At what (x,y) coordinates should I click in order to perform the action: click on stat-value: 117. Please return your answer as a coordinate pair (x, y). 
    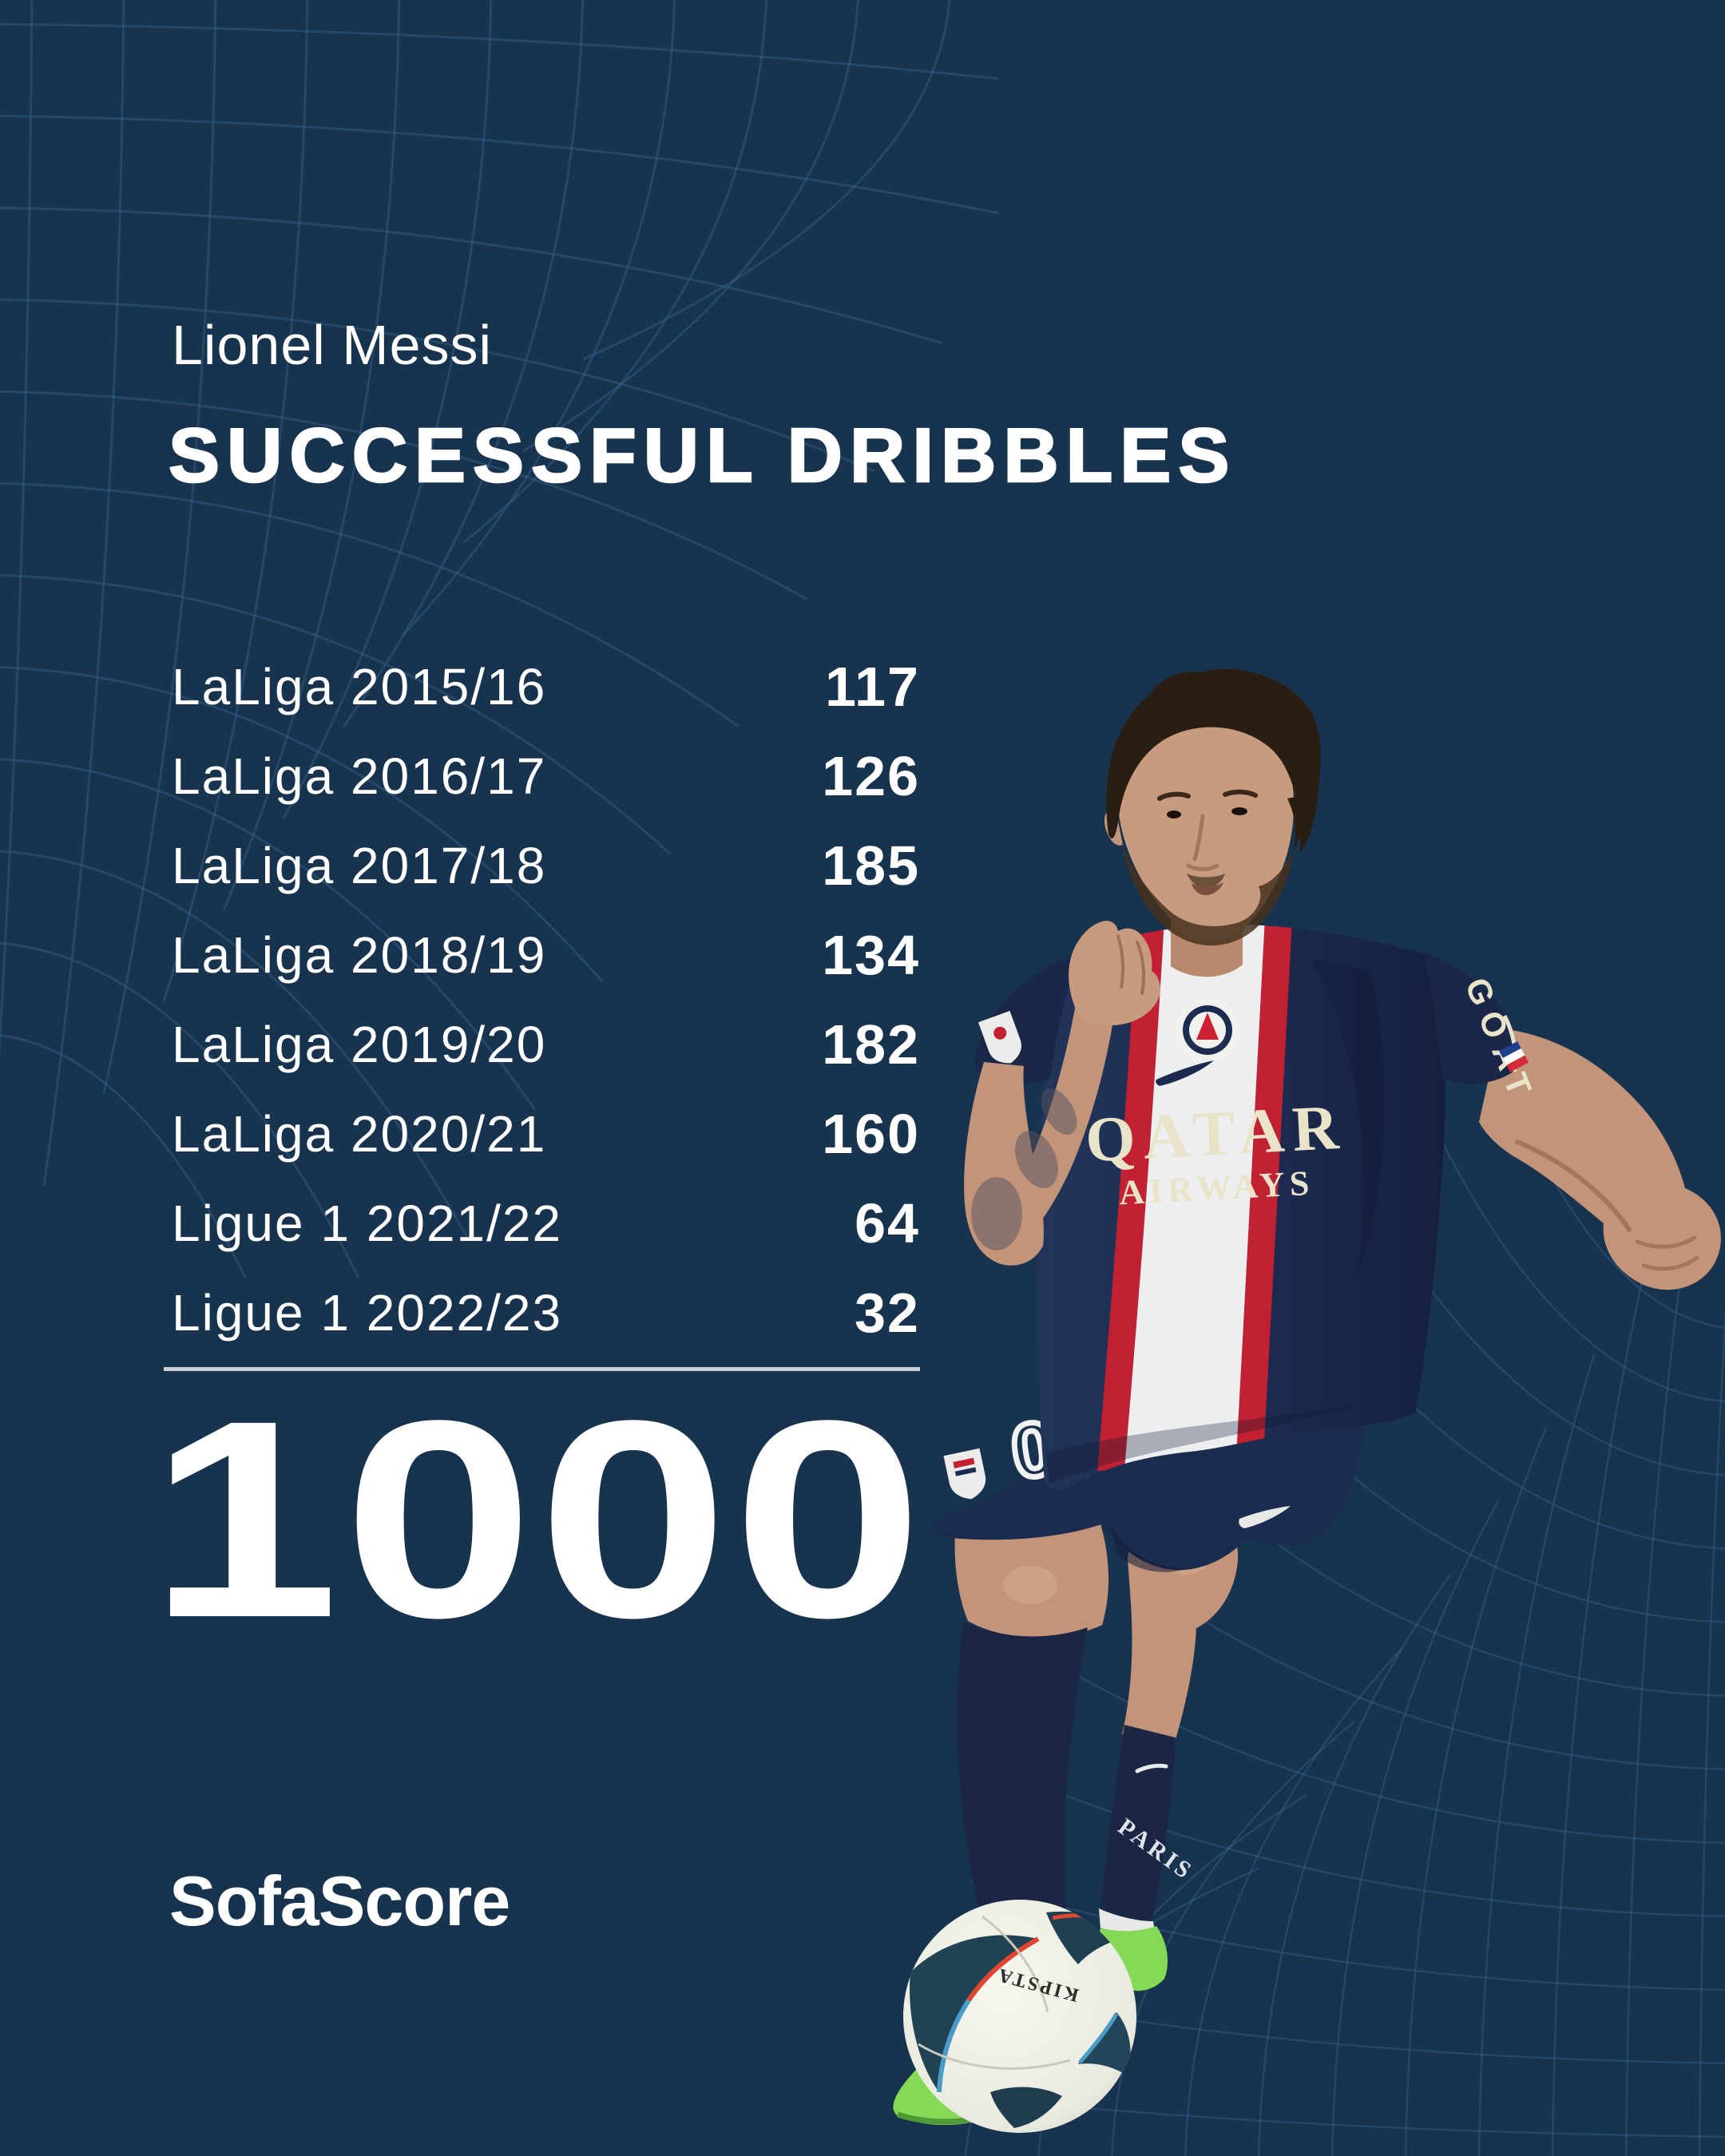
    Looking at the image, I should click on (873, 687).